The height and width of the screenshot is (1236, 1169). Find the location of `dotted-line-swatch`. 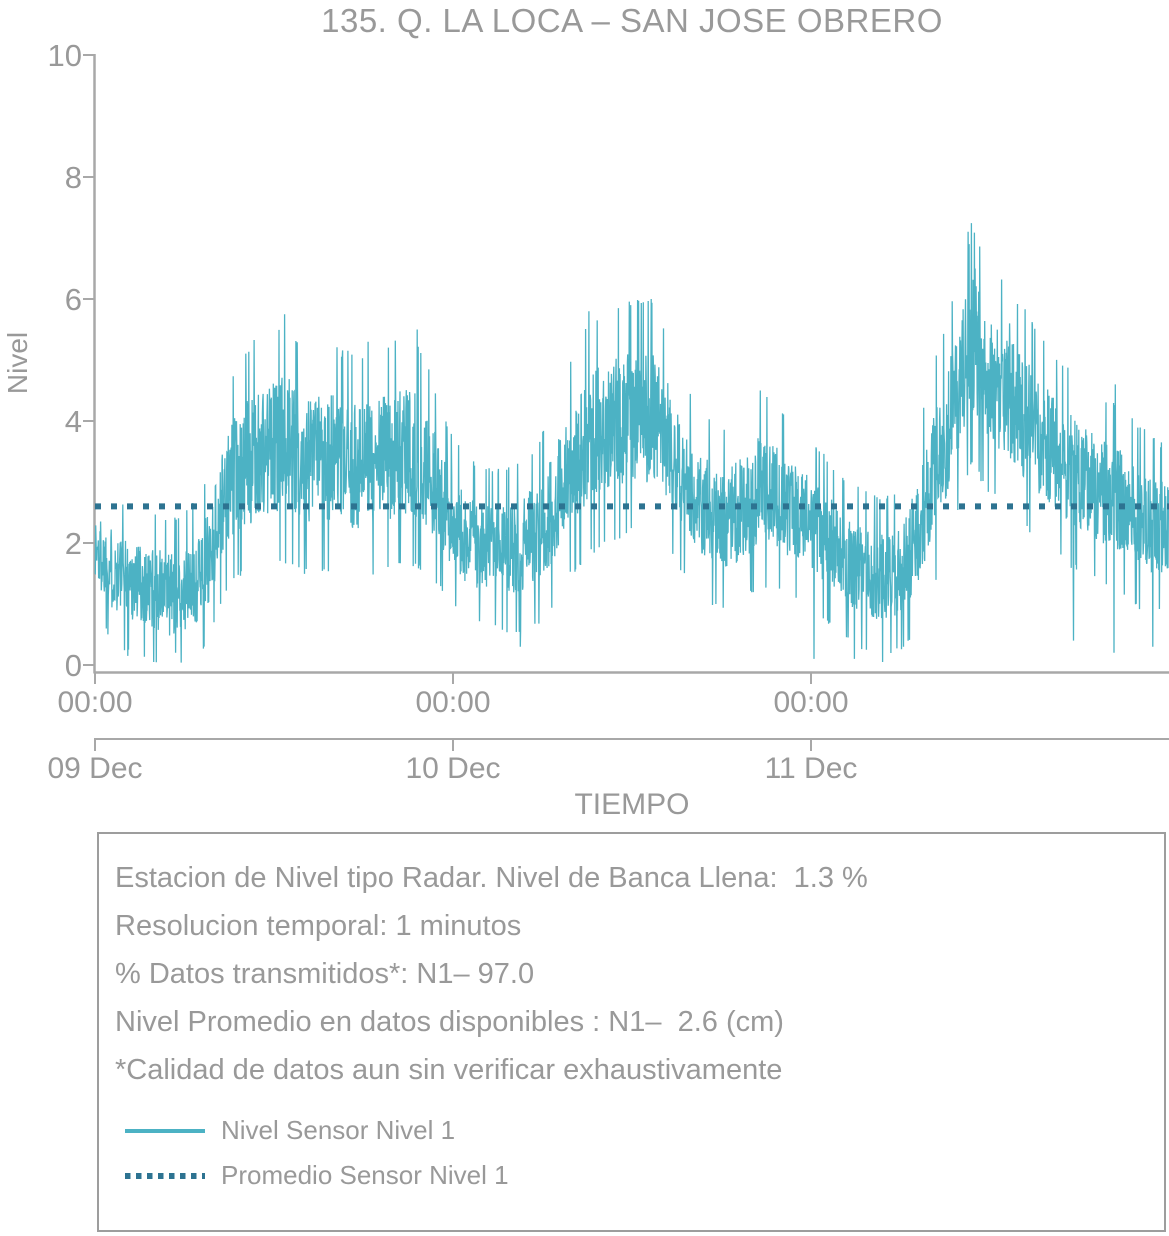

dotted-line-swatch is located at coordinates (165, 1175).